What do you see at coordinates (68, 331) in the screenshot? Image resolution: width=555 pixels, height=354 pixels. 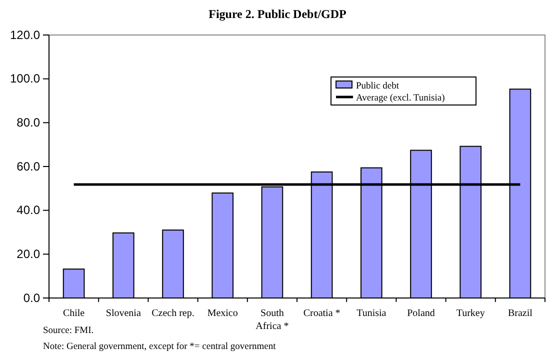 I see `source-note: Source: FMI.` at bounding box center [68, 331].